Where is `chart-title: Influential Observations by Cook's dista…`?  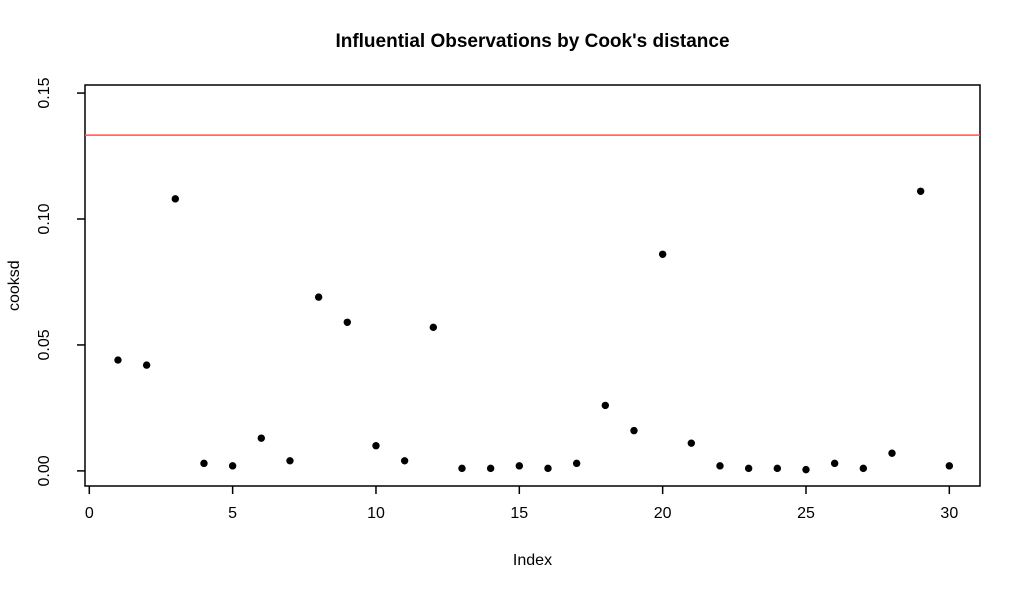
chart-title: Influential Observations by Cook's dista… is located at coordinates (532, 41).